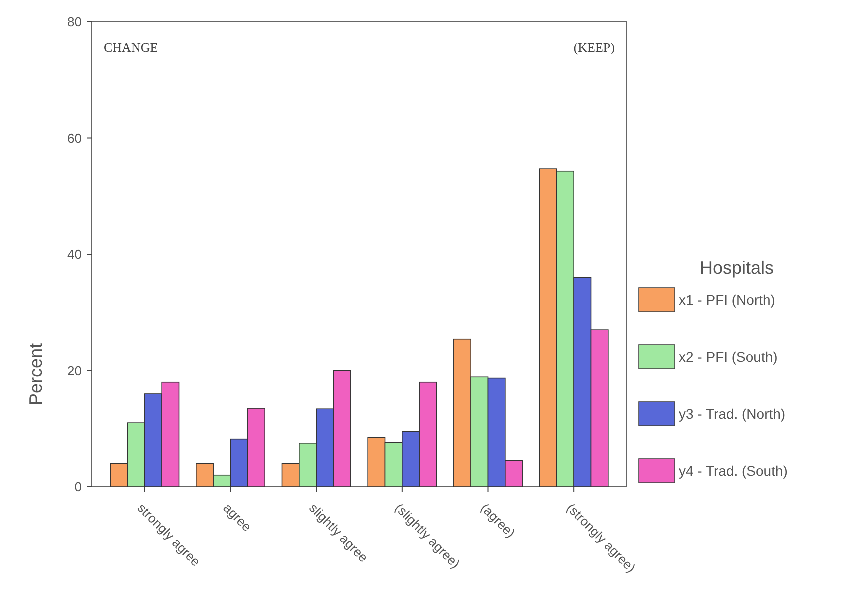  I want to click on y-tick-label: 20, so click(75, 370).